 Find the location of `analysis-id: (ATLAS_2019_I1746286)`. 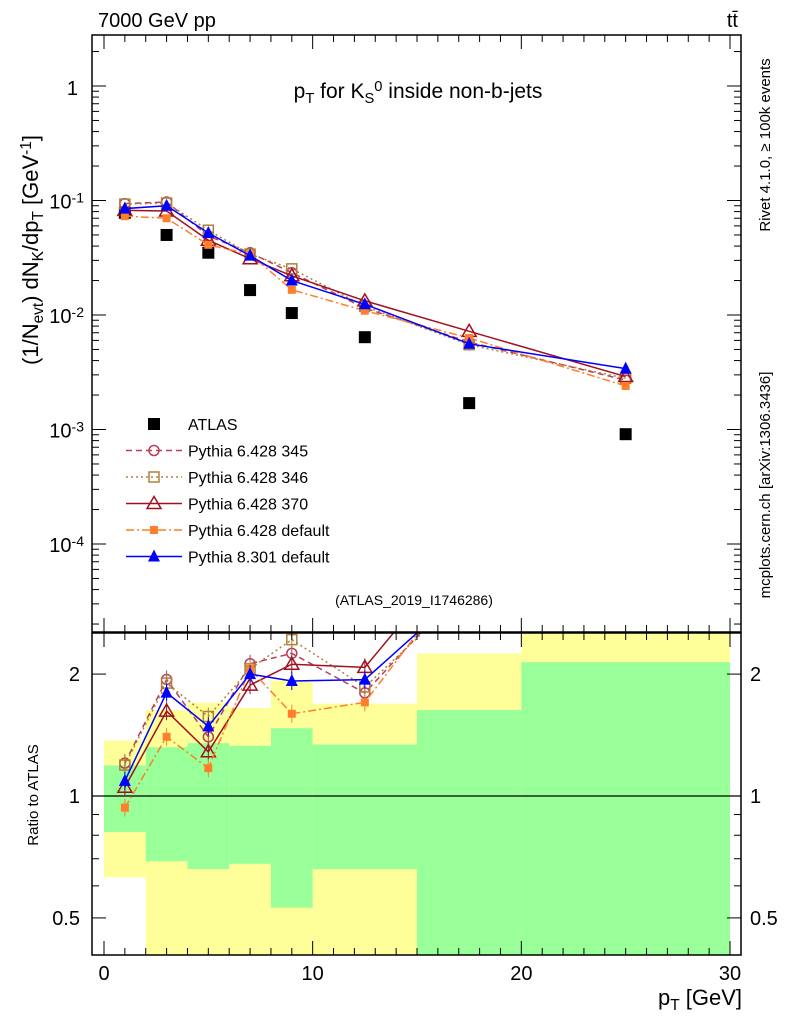

analysis-id: (ATLAS_2019_I1746286) is located at coordinates (414, 600).